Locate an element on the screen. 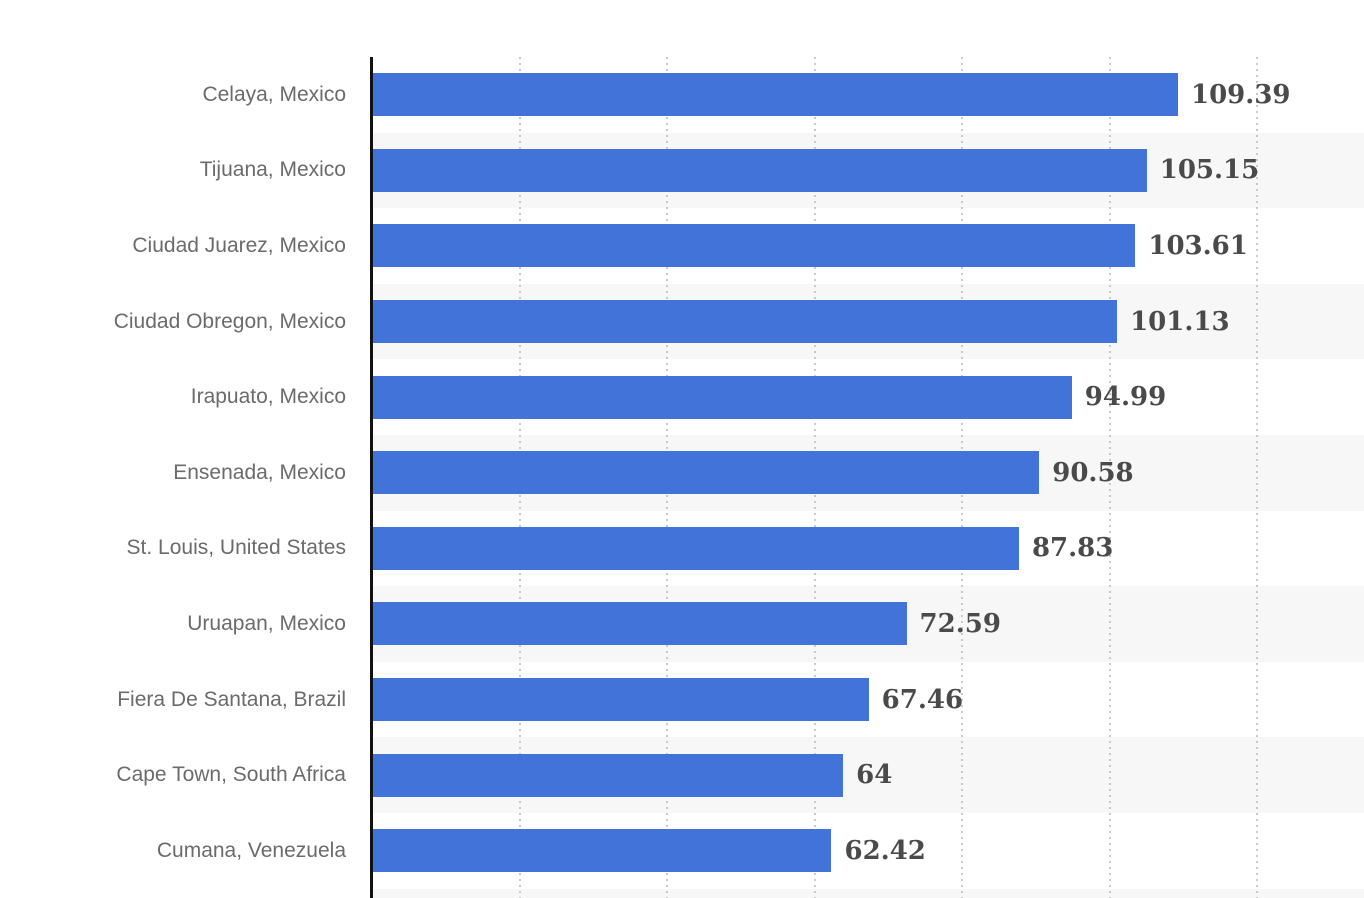  bar-row: Ensenada, Mexico 90.58 is located at coordinates (682, 472).